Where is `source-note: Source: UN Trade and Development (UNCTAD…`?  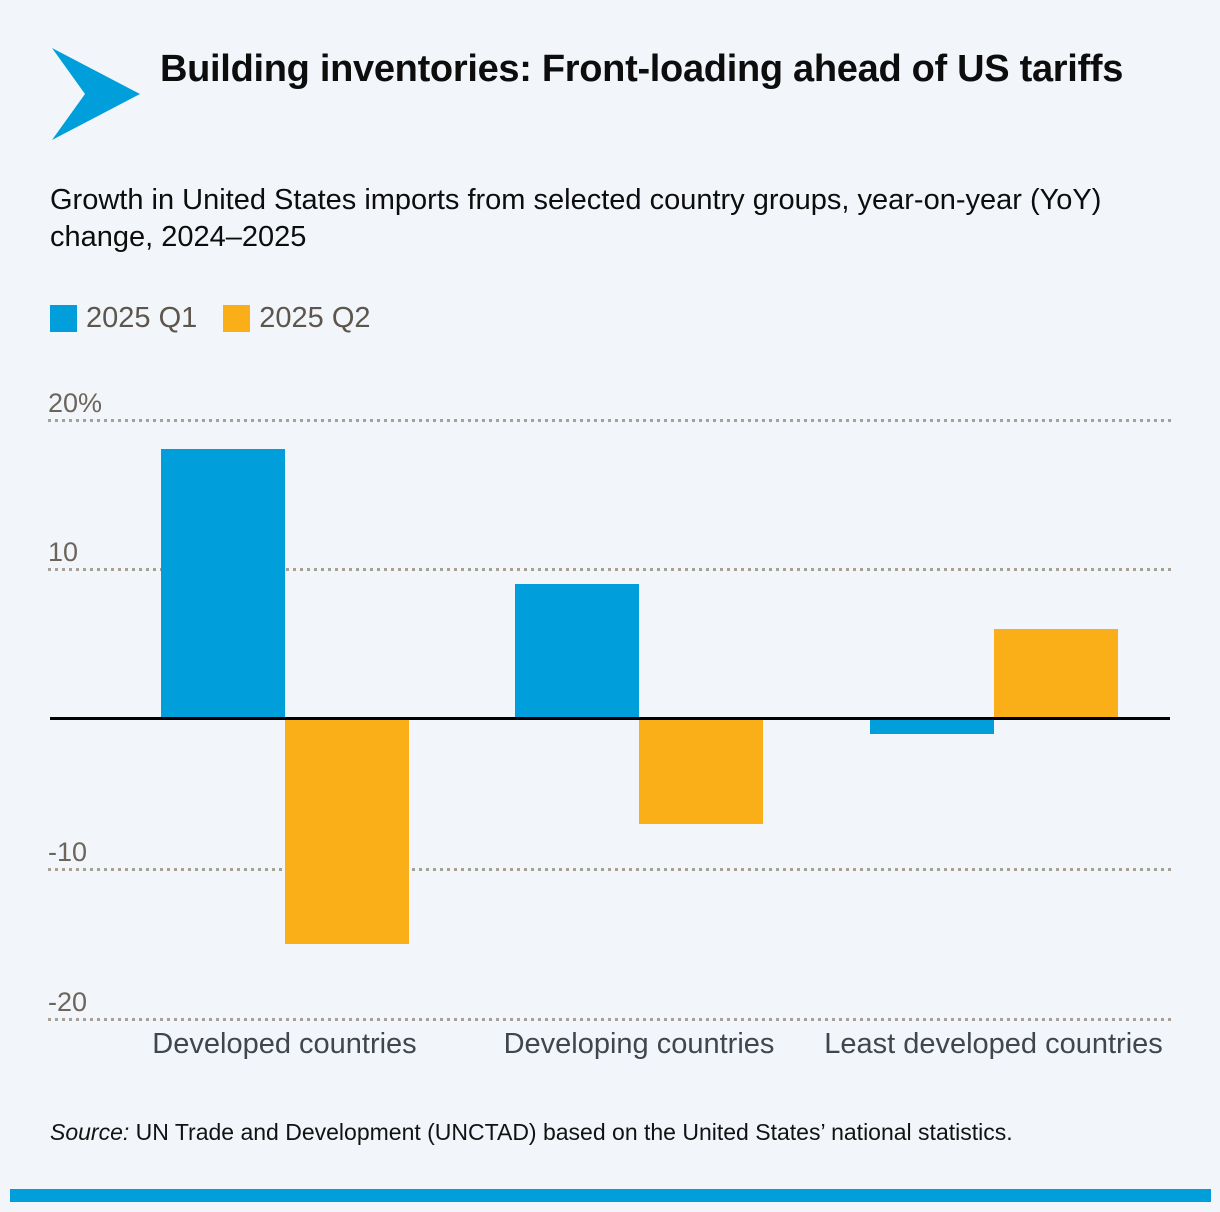
source-note: Source: UN Trade and Development (UNCTAD… is located at coordinates (610, 1132).